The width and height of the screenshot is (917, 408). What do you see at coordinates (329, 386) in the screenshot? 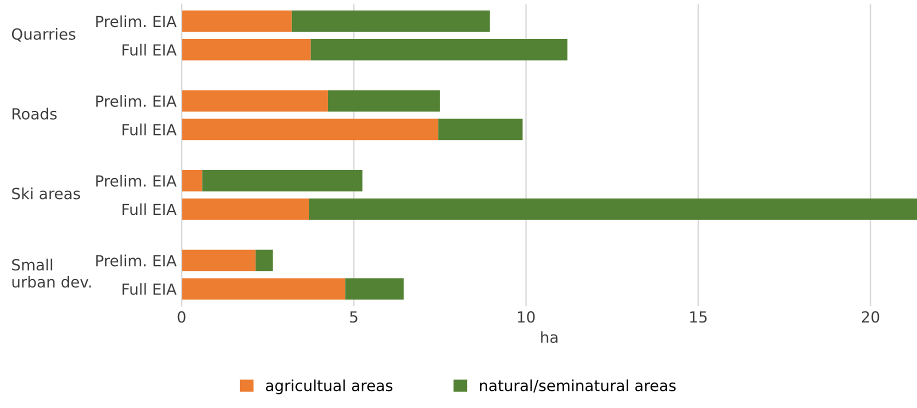
I see `legend-label: agricultual areas` at bounding box center [329, 386].